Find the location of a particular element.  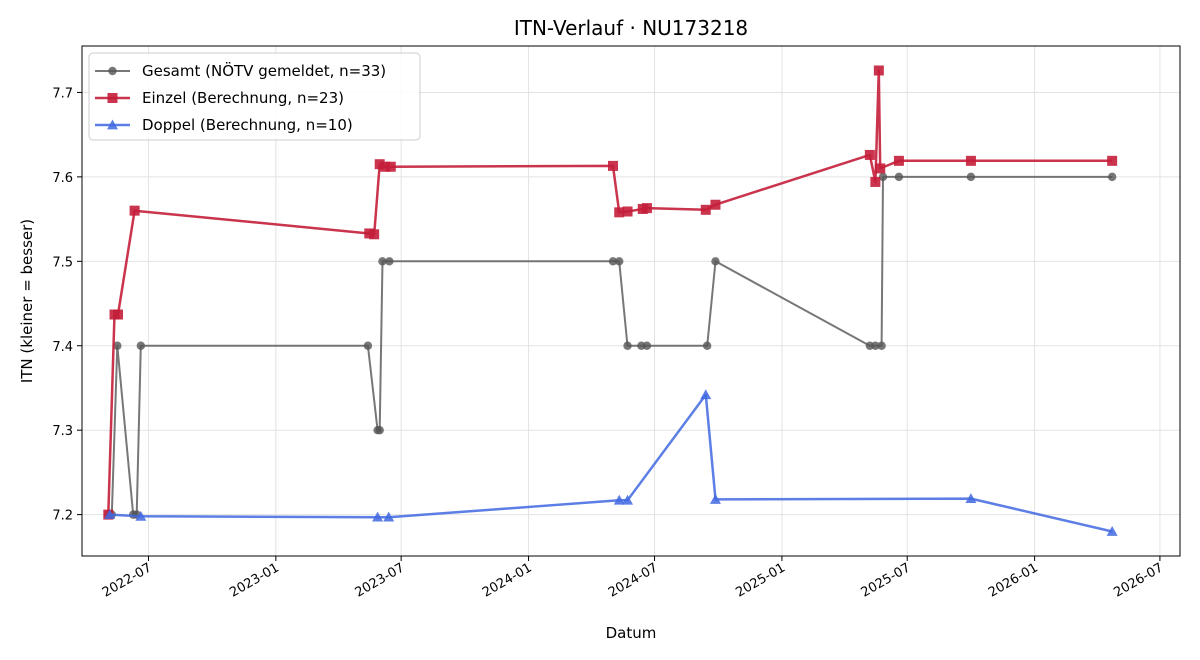

legend-label: Gesamt (NÖTV gemeldet, n=33) is located at coordinates (264, 70).